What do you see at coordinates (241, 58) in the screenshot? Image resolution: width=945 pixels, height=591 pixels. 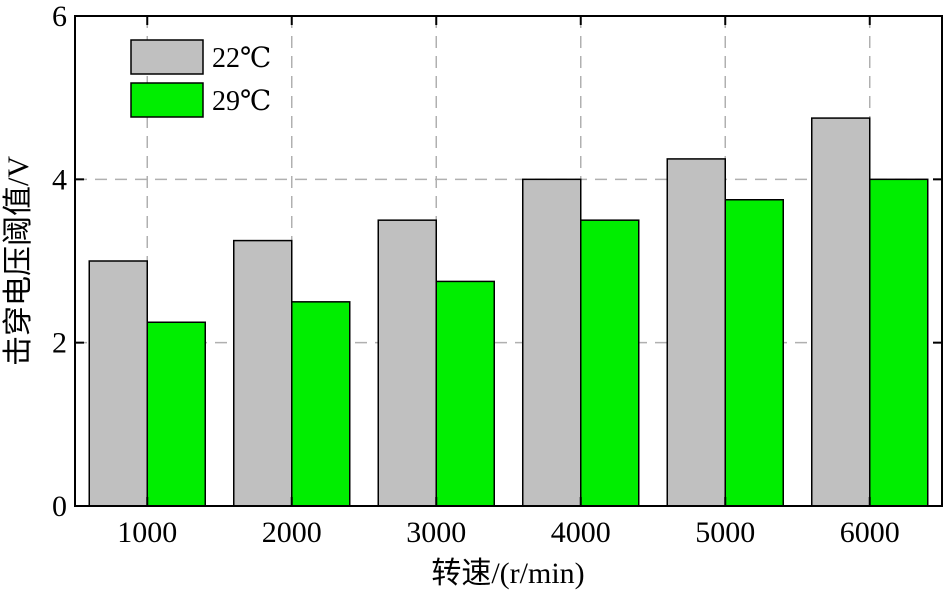 I see `legend-label-1: 22℃` at bounding box center [241, 58].